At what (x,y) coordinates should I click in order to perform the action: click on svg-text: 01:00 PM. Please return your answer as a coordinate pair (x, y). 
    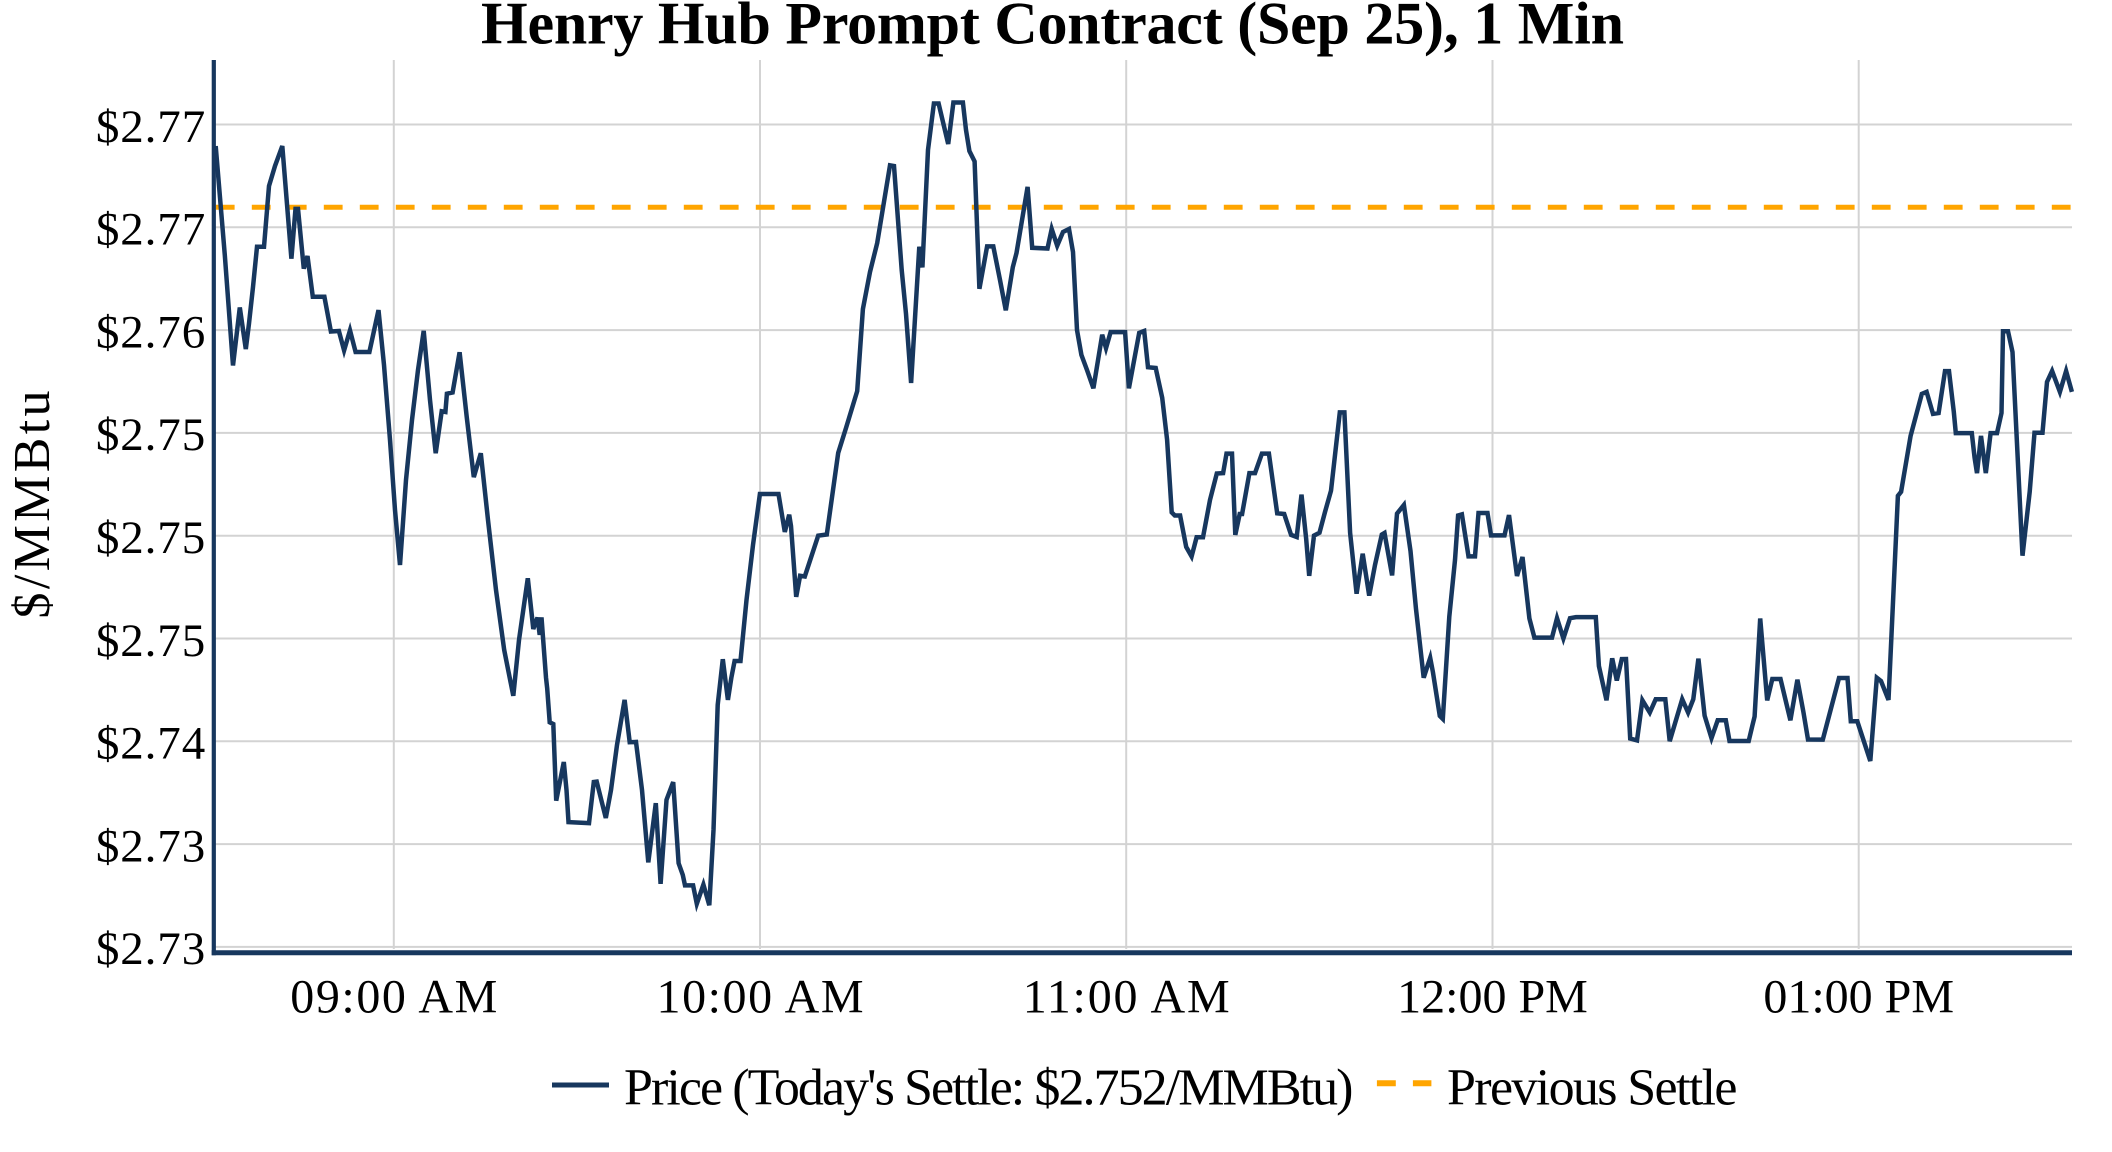
    Looking at the image, I should click on (1858, 997).